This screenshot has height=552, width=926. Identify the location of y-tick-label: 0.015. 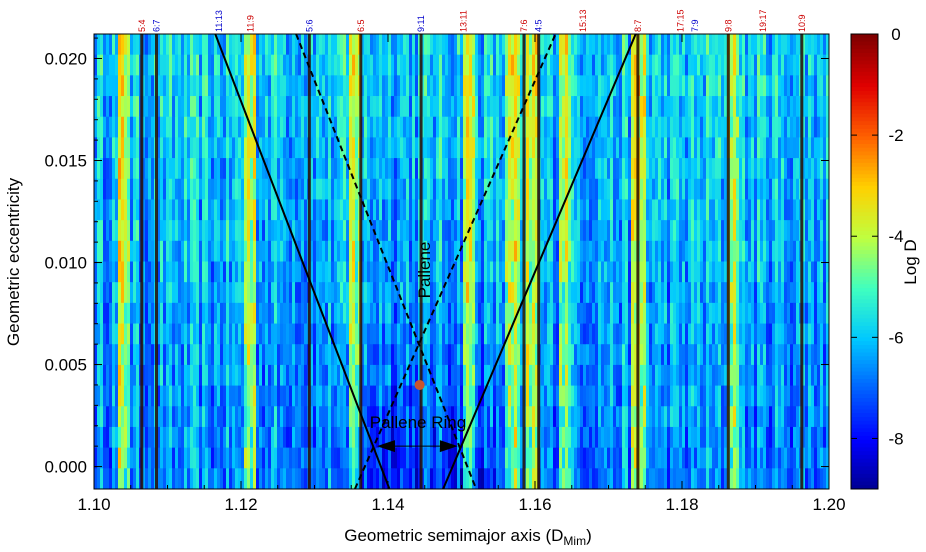
(65, 161).